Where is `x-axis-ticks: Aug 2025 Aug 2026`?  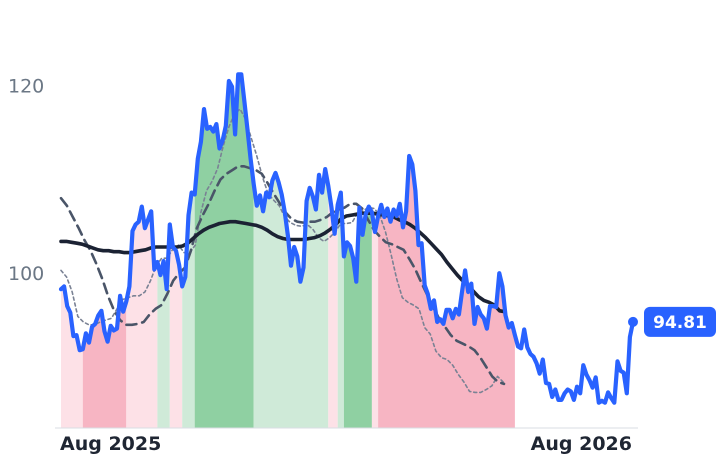 x-axis-ticks: Aug 2025 Aug 2026 is located at coordinates (346, 444).